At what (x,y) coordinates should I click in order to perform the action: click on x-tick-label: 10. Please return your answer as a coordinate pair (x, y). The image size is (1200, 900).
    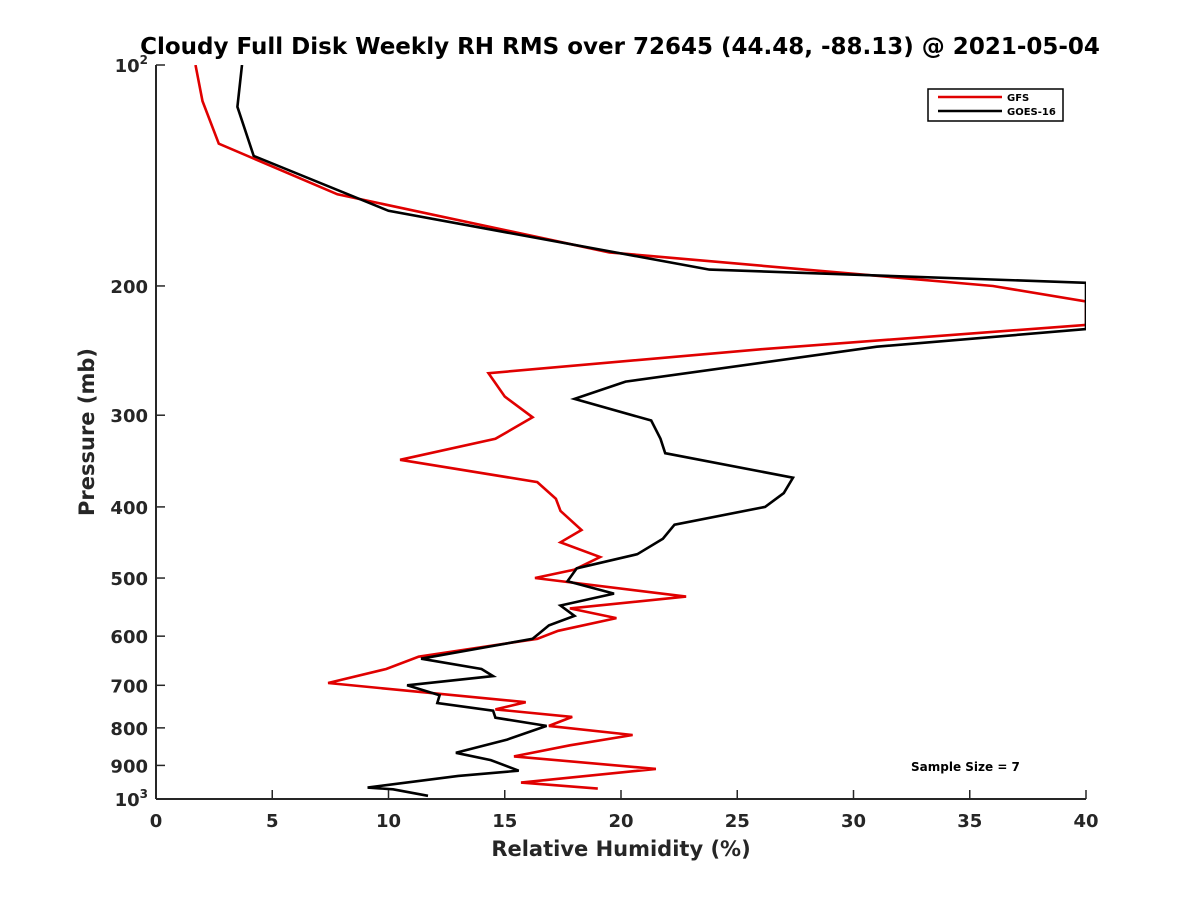
    Looking at the image, I should click on (388, 821).